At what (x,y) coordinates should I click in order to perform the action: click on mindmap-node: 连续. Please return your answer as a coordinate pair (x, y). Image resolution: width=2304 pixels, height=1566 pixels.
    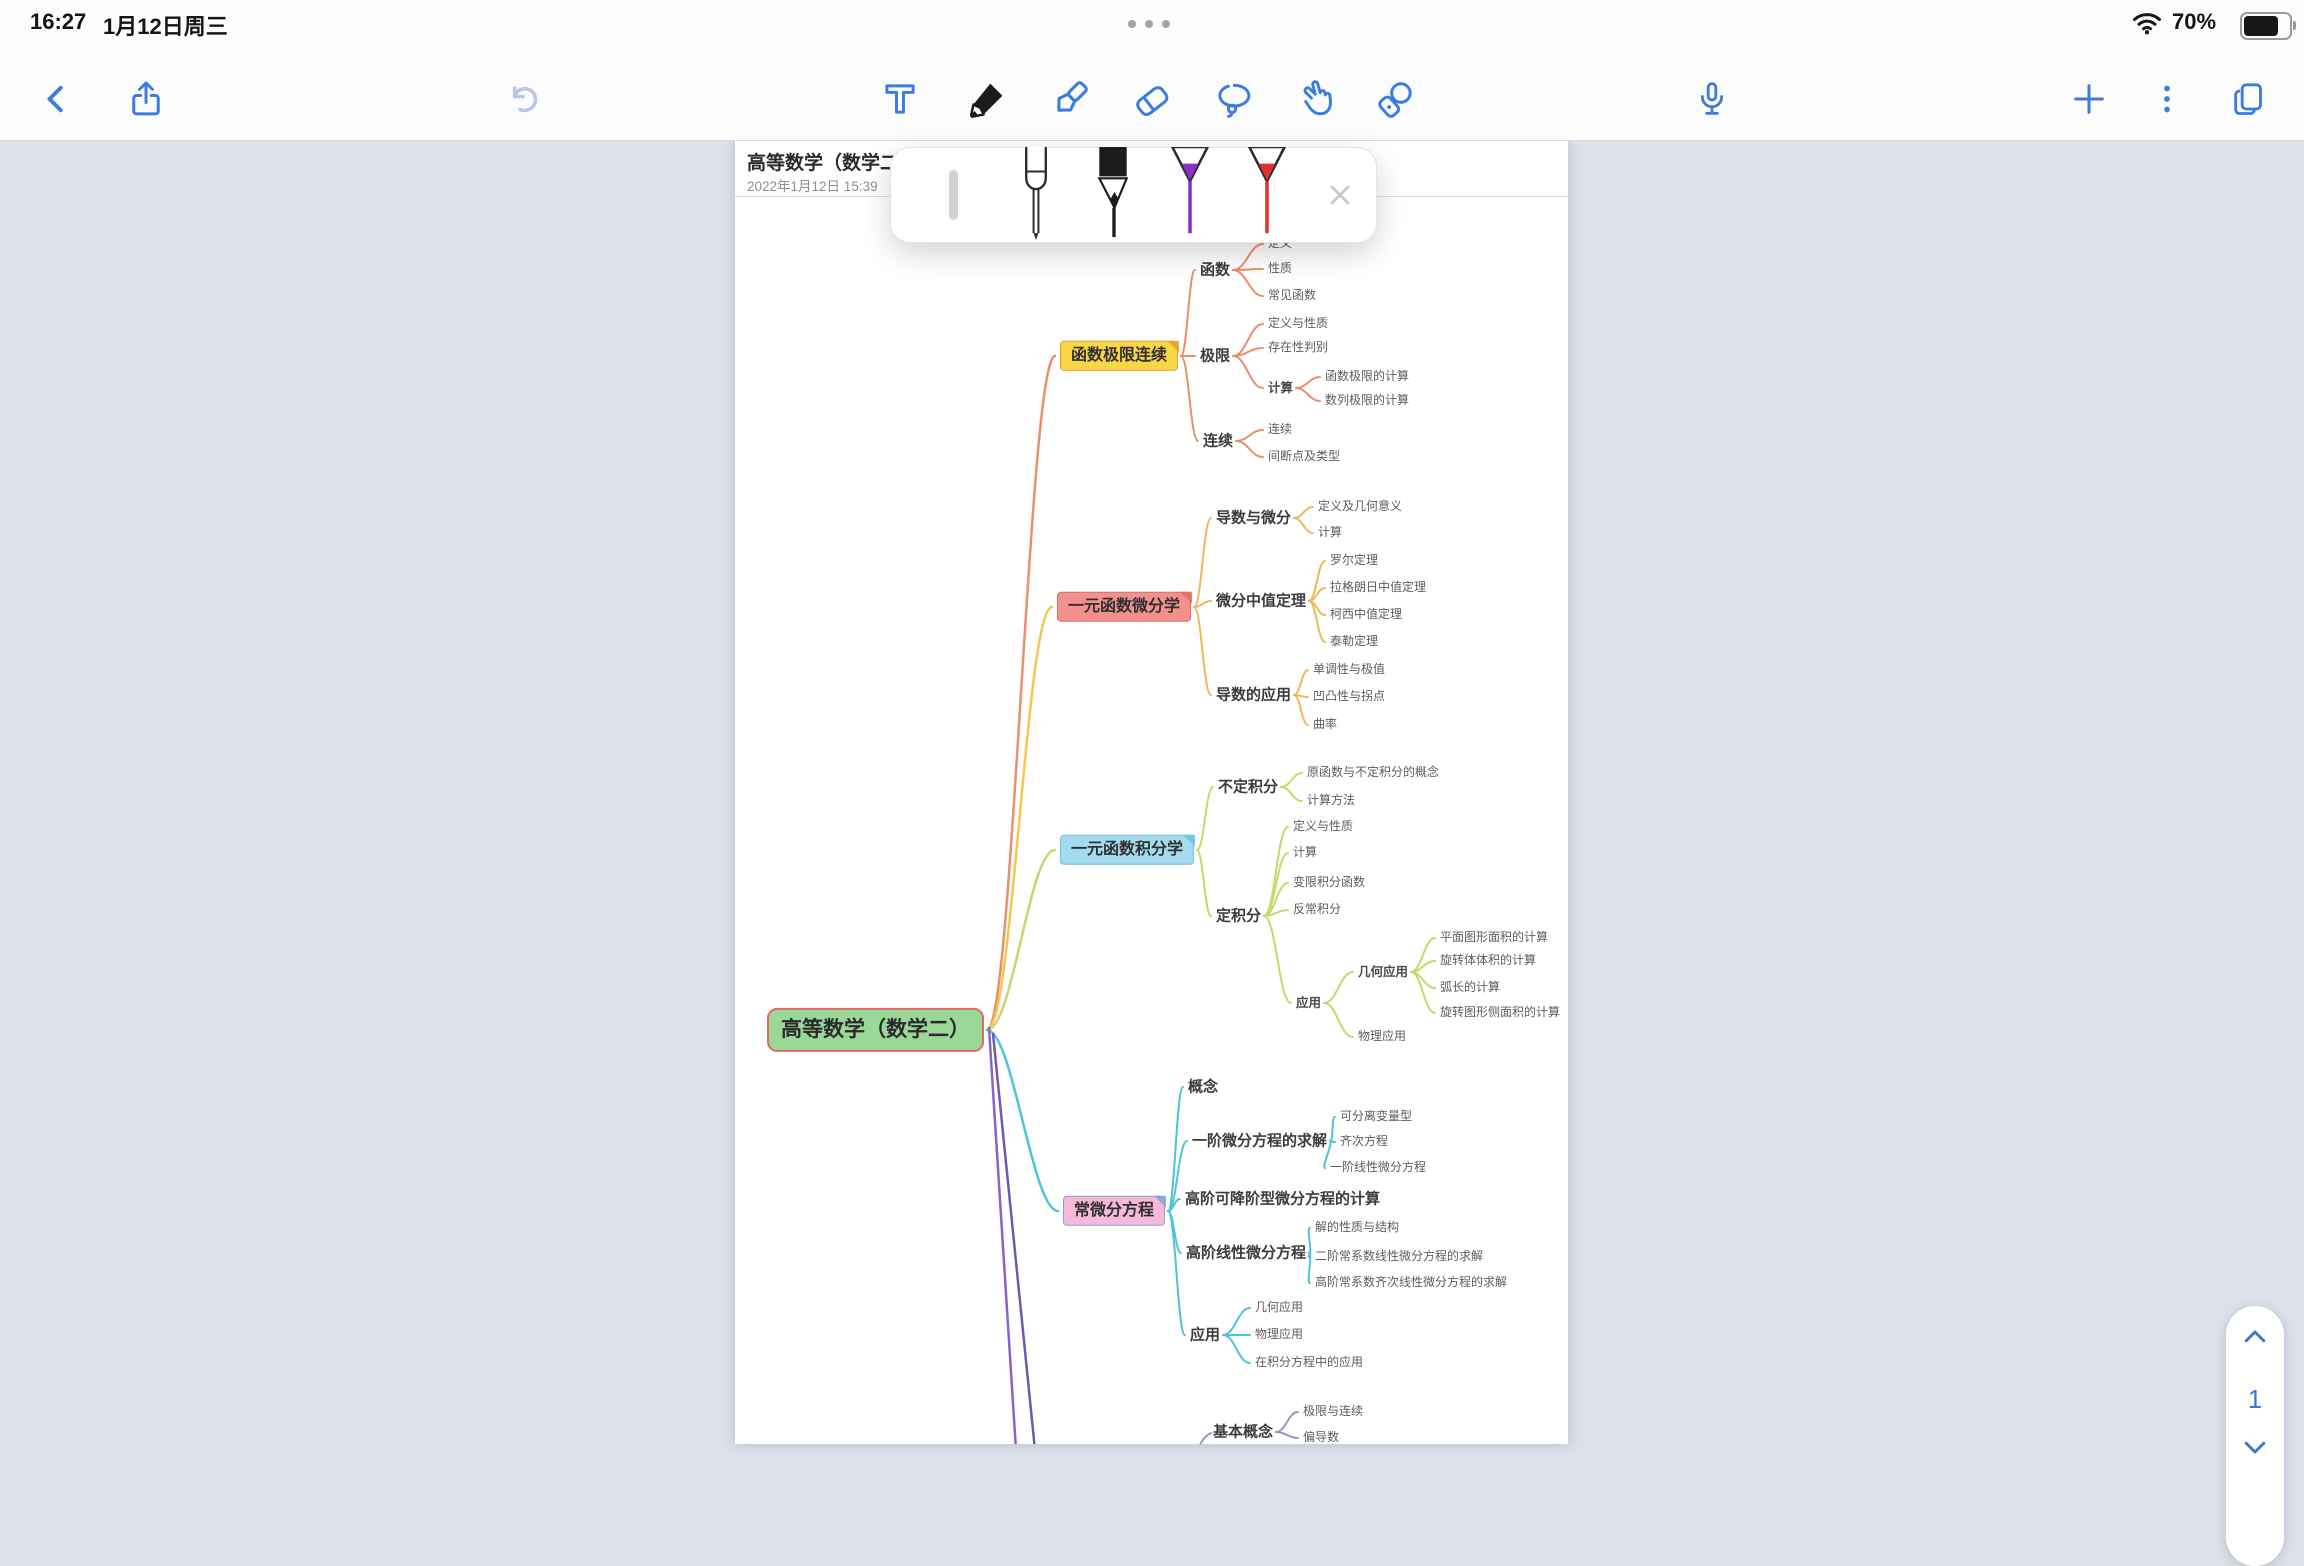
    Looking at the image, I should click on (1280, 429).